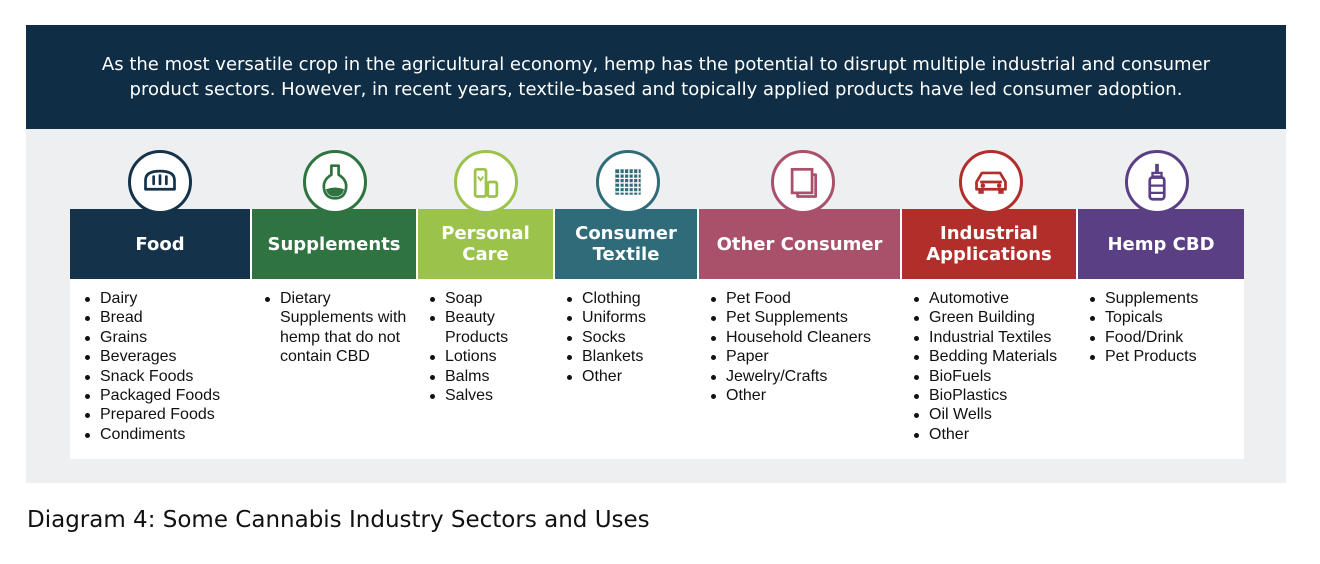 This screenshot has width=1320, height=564. I want to click on list-item: Blankets, so click(629, 356).